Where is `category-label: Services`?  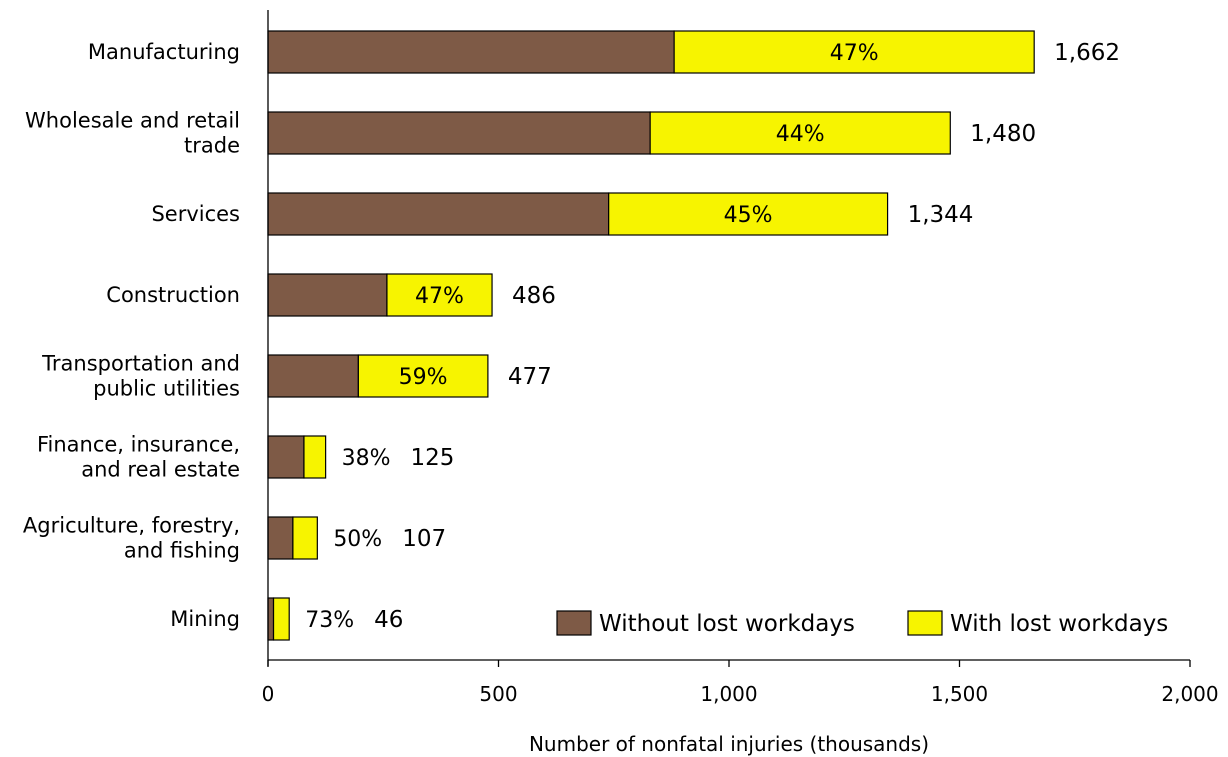 category-label: Services is located at coordinates (195, 214).